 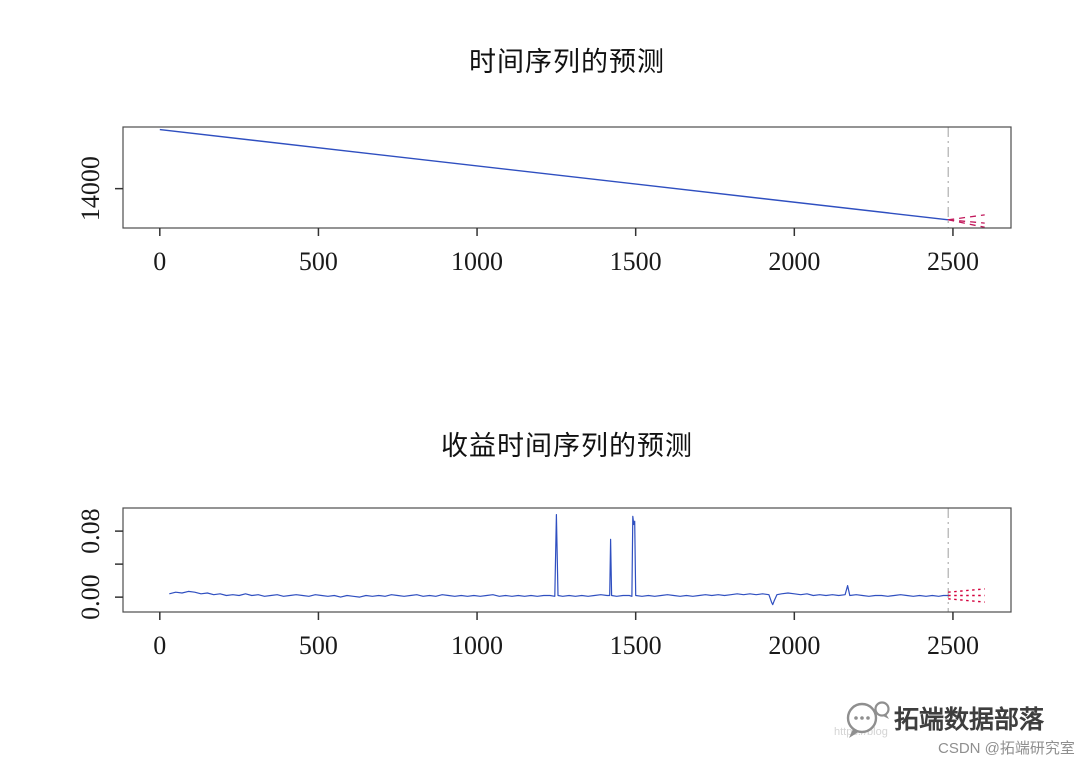 What do you see at coordinates (90, 188) in the screenshot?
I see `y-tick-label: 14000` at bounding box center [90, 188].